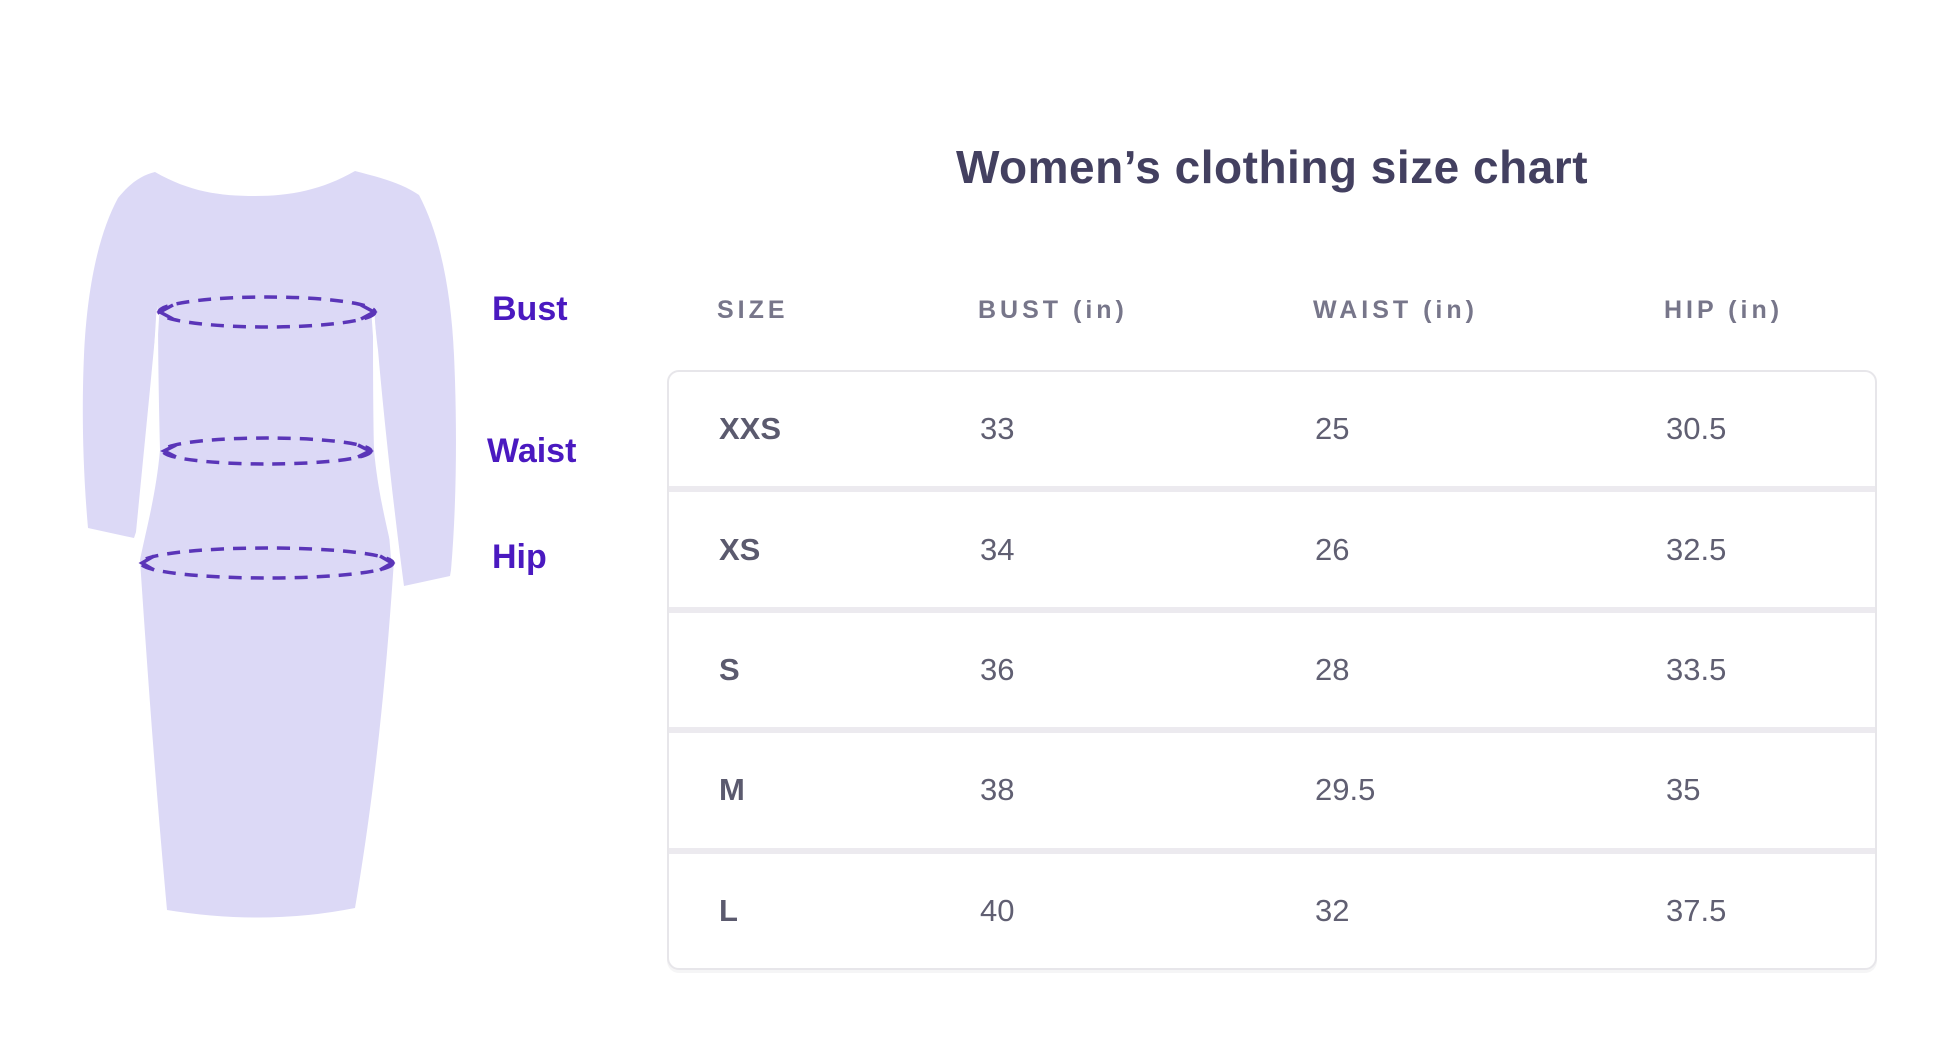  What do you see at coordinates (997, 910) in the screenshot?
I see `cell-bust: 40` at bounding box center [997, 910].